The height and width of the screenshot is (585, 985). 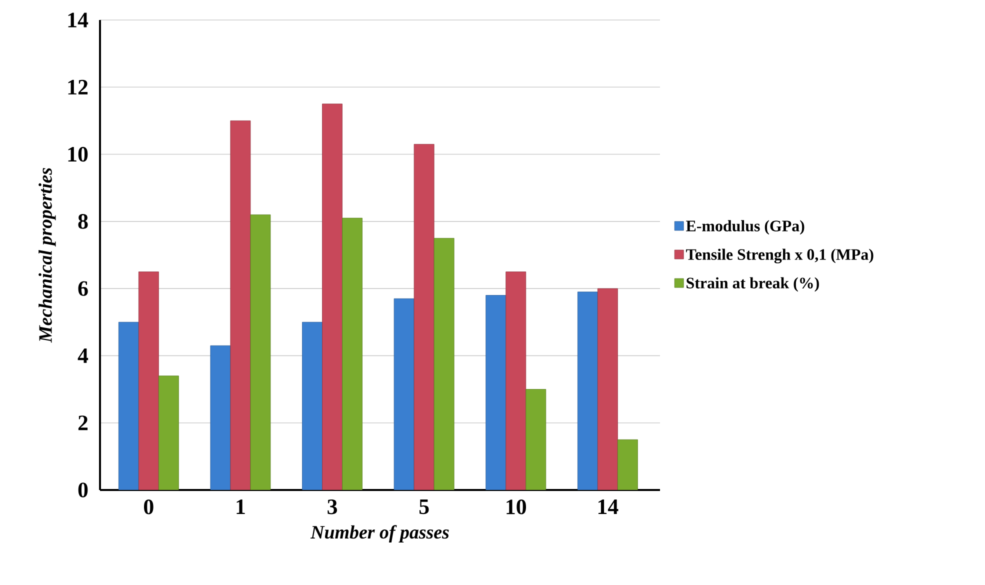 What do you see at coordinates (78, 20) in the screenshot?
I see `y-tick-label: 14` at bounding box center [78, 20].